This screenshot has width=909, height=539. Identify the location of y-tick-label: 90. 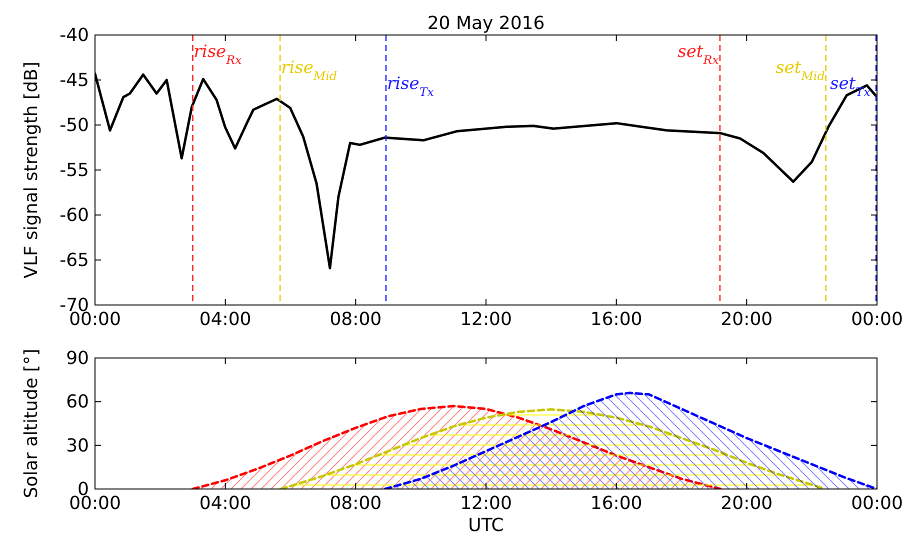
(77, 358).